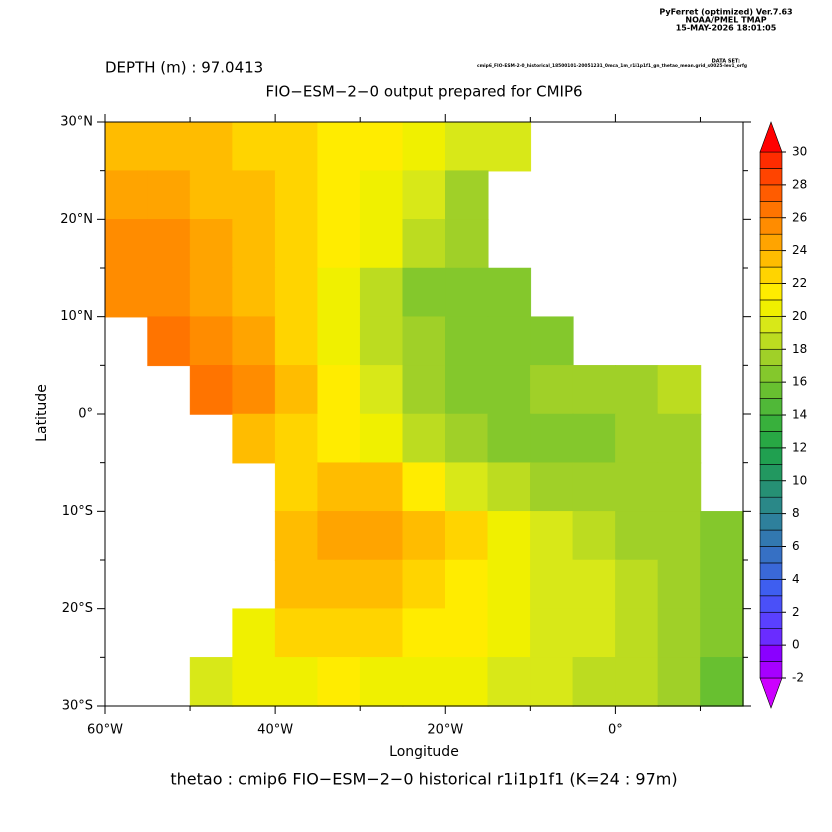  Describe the element at coordinates (445, 730) in the screenshot. I see `x-tick-label: 20°W` at that location.